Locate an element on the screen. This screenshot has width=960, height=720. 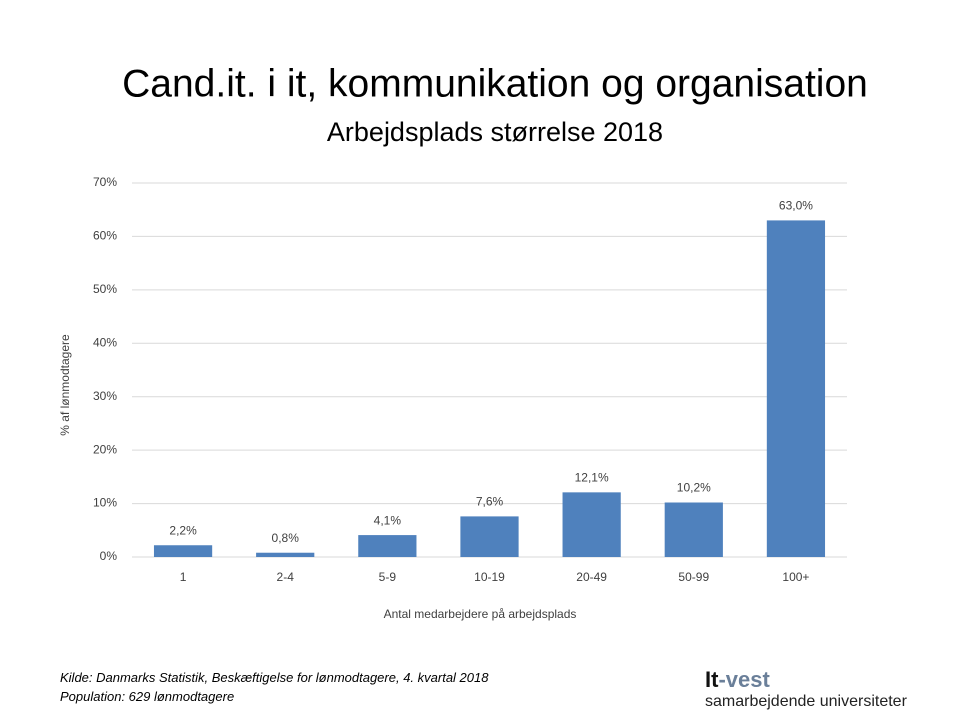
y-tick-label: 50% is located at coordinates (105, 289).